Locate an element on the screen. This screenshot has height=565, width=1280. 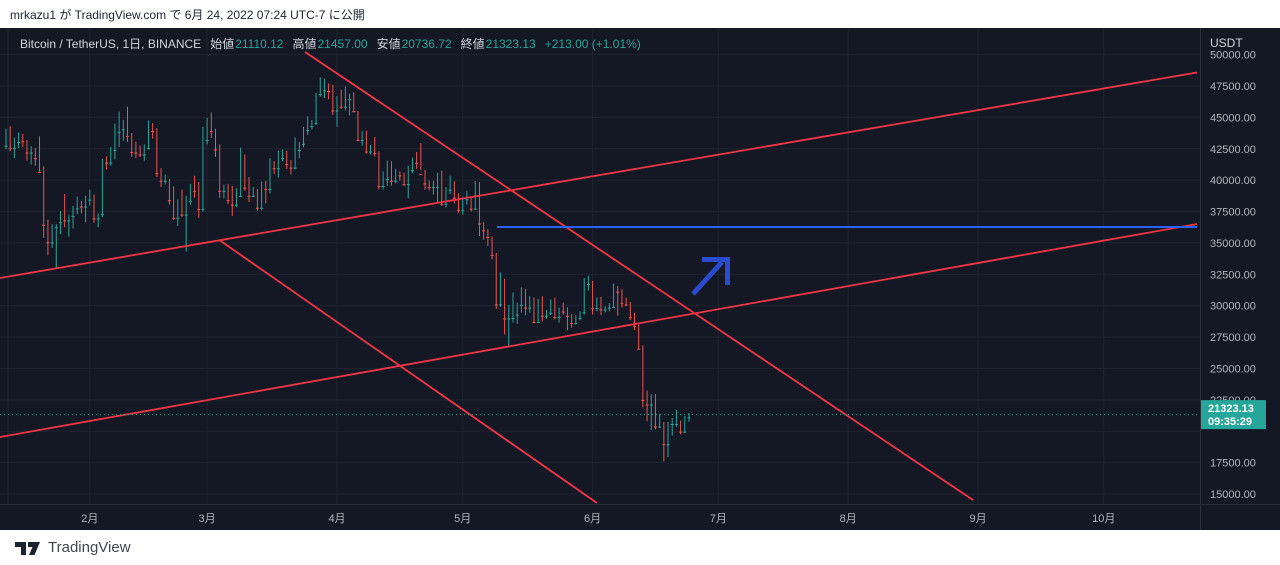
price-axis-label: 40000.00 is located at coordinates (1233, 181).